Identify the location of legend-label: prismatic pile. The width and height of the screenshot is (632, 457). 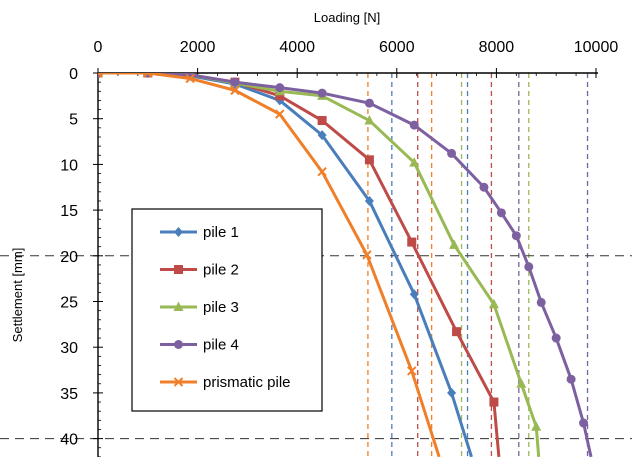
(247, 382).